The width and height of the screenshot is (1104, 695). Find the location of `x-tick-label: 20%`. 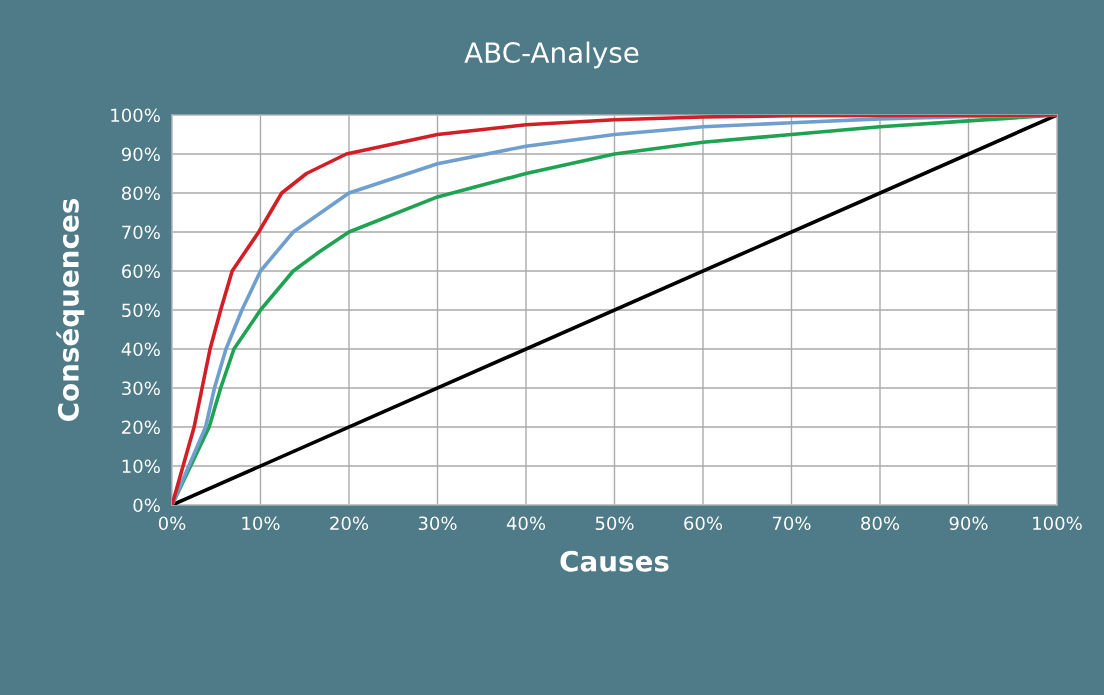

x-tick-label: 20% is located at coordinates (349, 523).